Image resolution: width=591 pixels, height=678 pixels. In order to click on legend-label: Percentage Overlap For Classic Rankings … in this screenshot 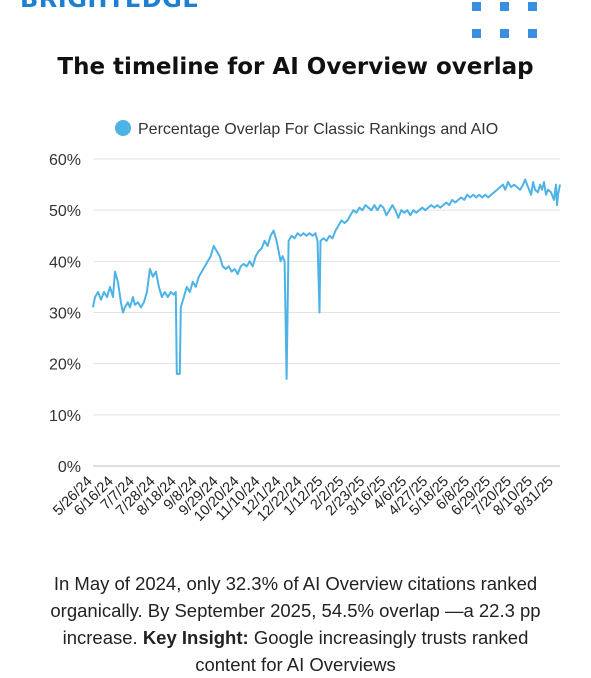, I will do `click(318, 129)`.